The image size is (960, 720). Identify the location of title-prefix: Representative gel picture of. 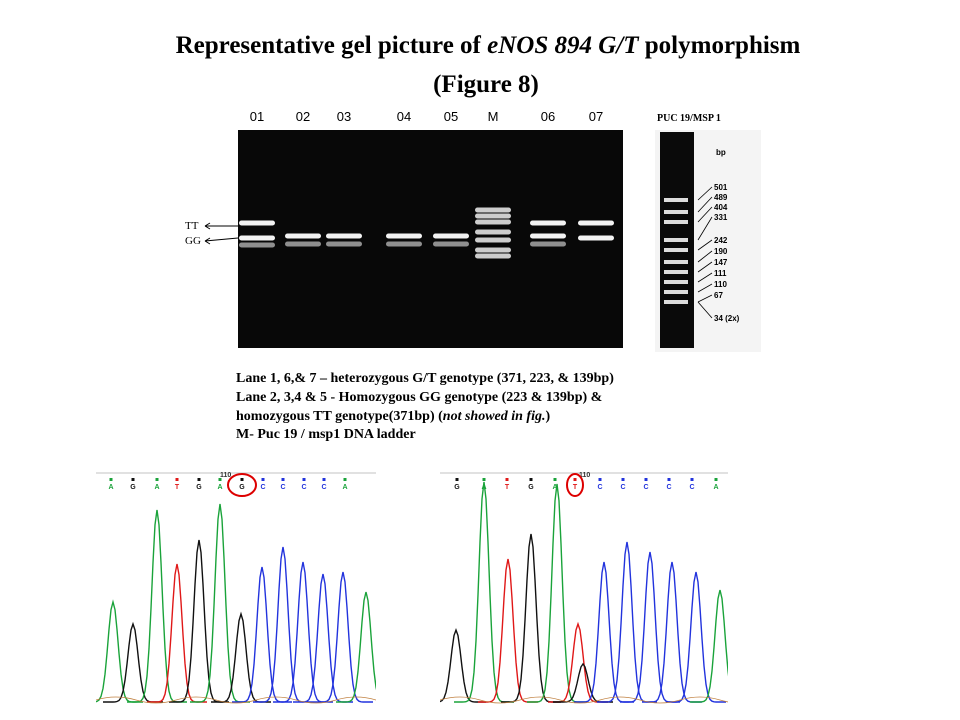
(332, 45).